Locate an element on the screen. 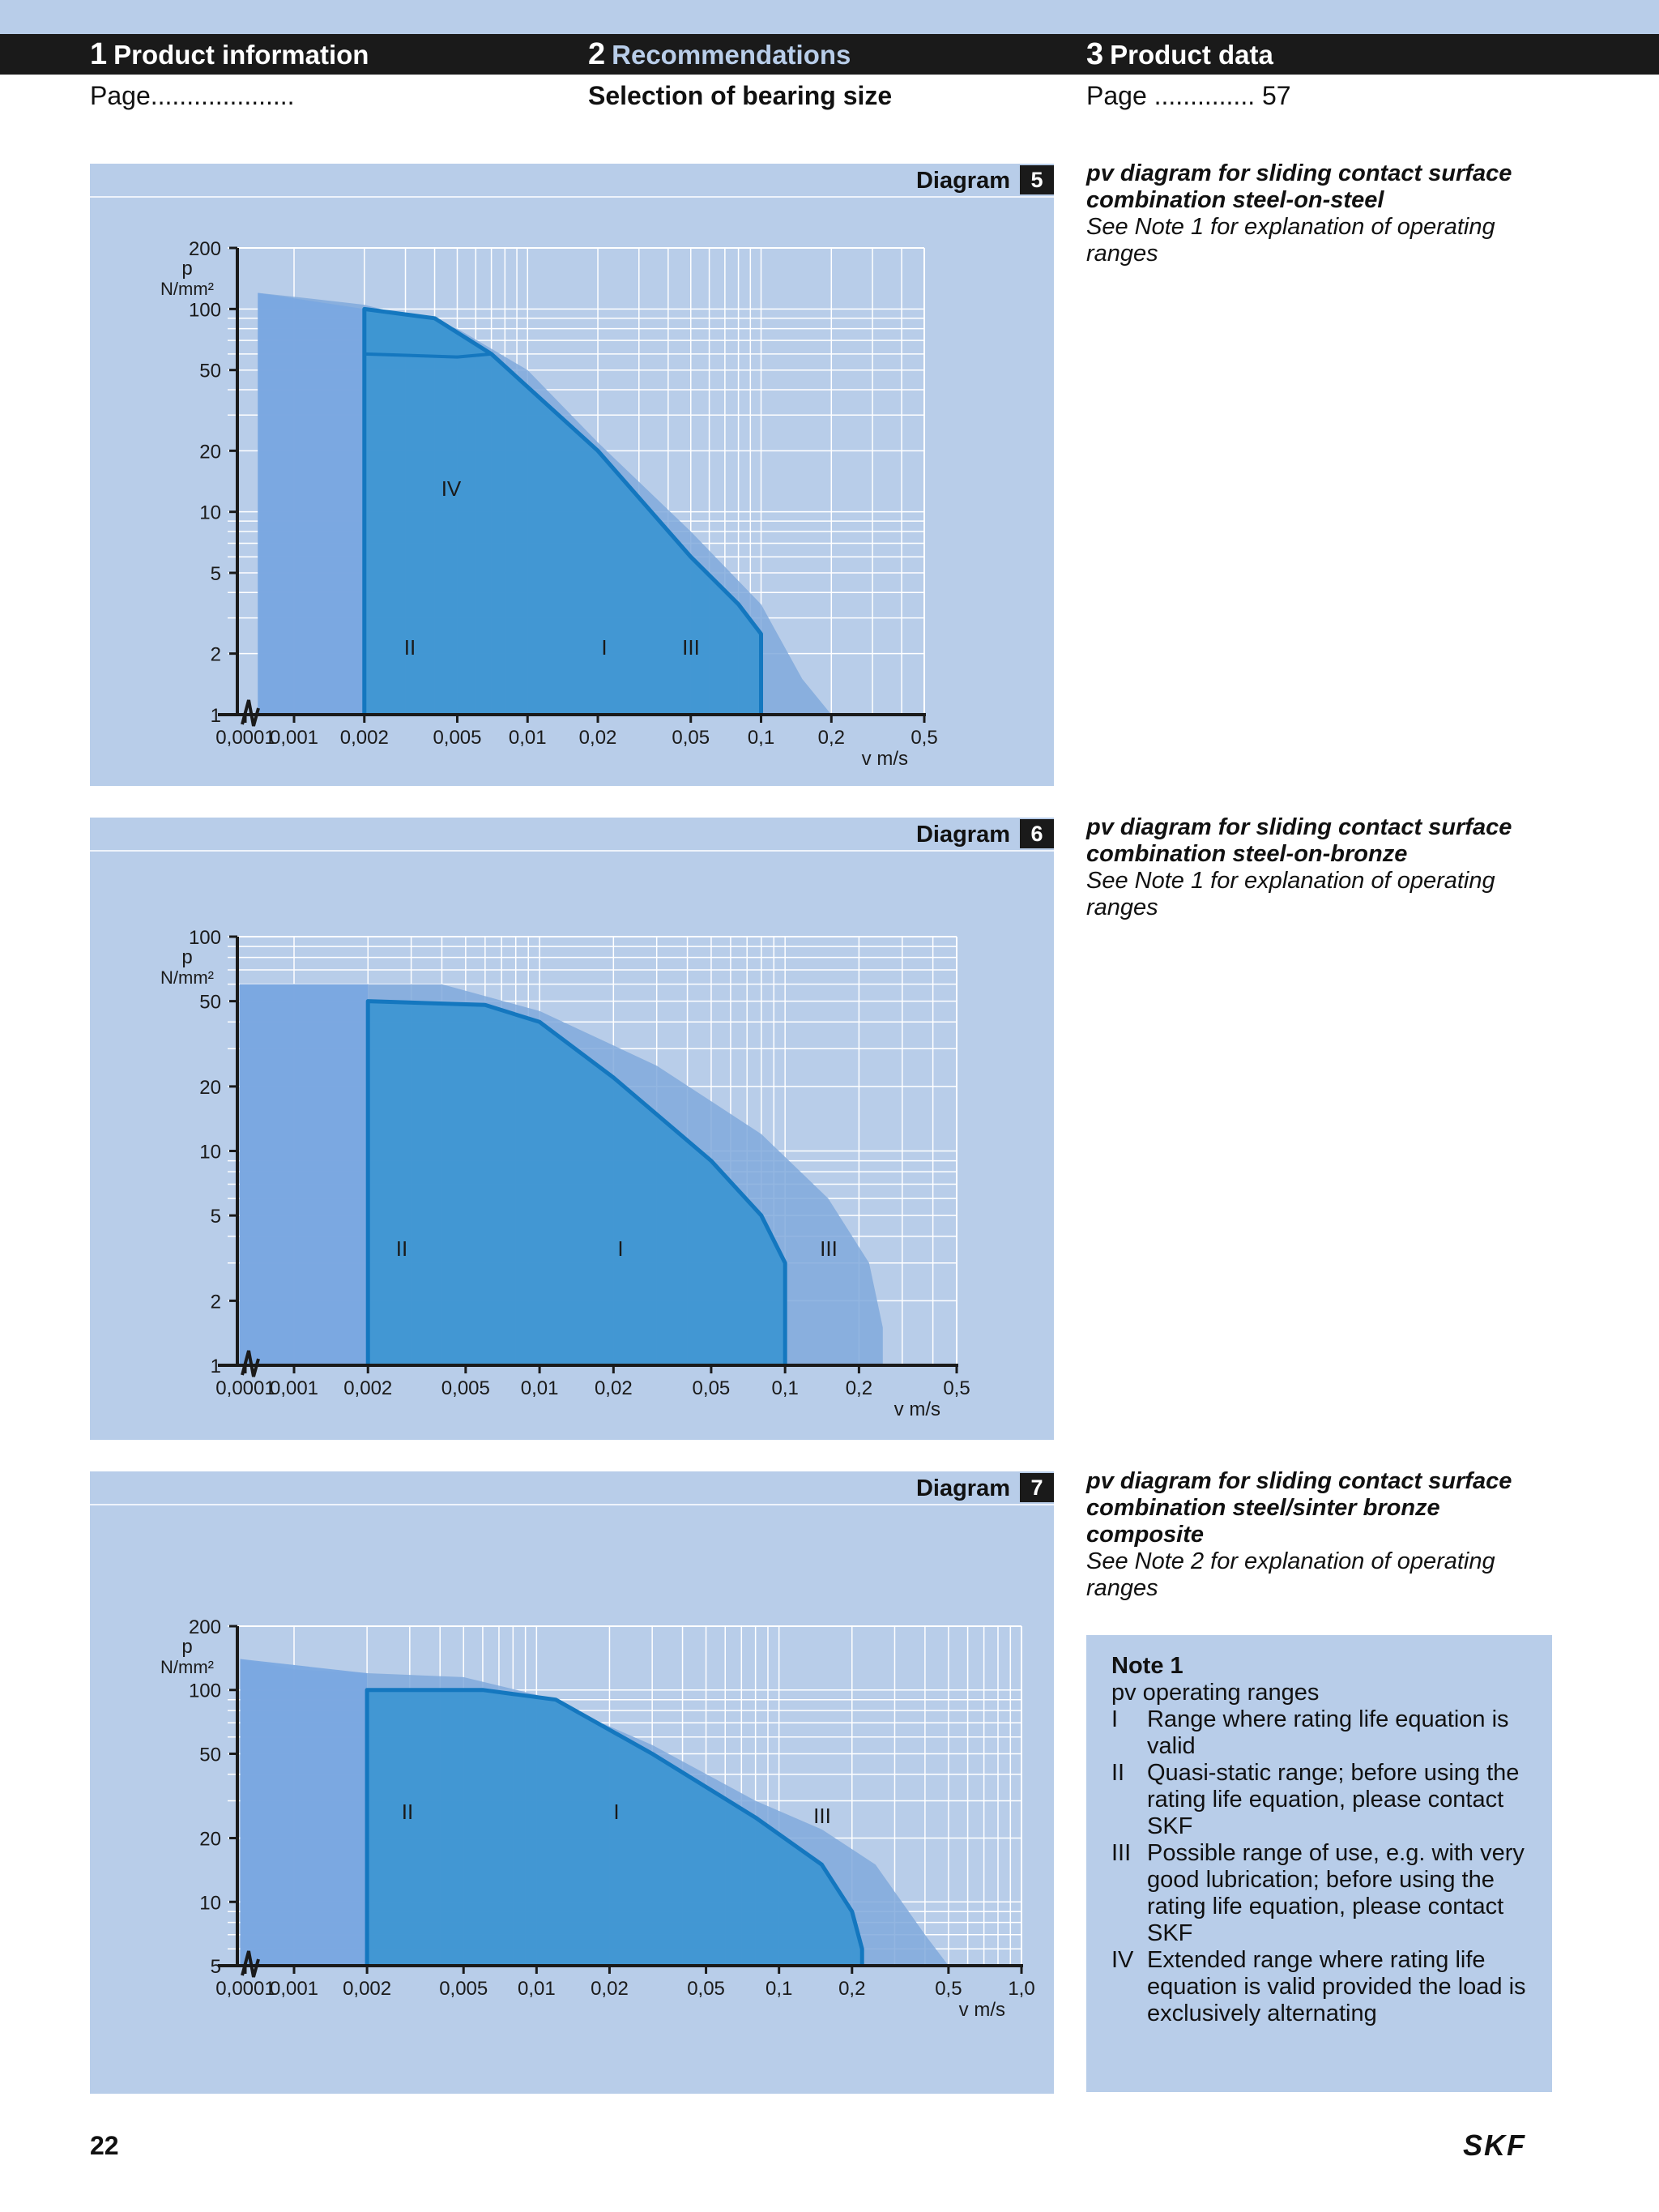 The height and width of the screenshot is (2212, 1659). x-tick-label: 0,01 is located at coordinates (537, 1989).